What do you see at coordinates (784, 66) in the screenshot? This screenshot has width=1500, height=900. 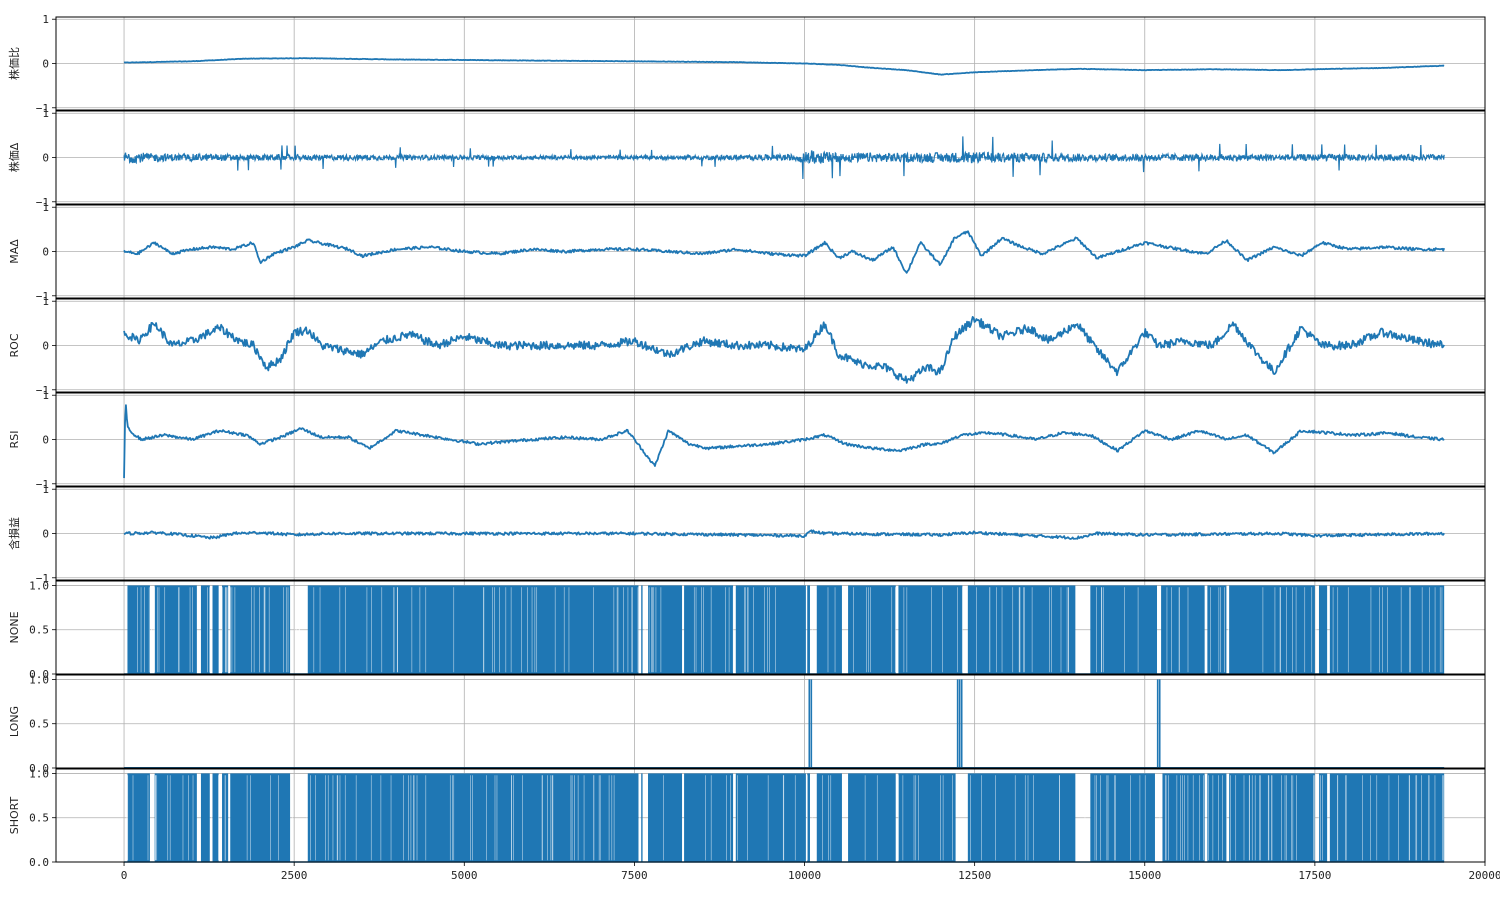 I see `panel-1-series-line` at bounding box center [784, 66].